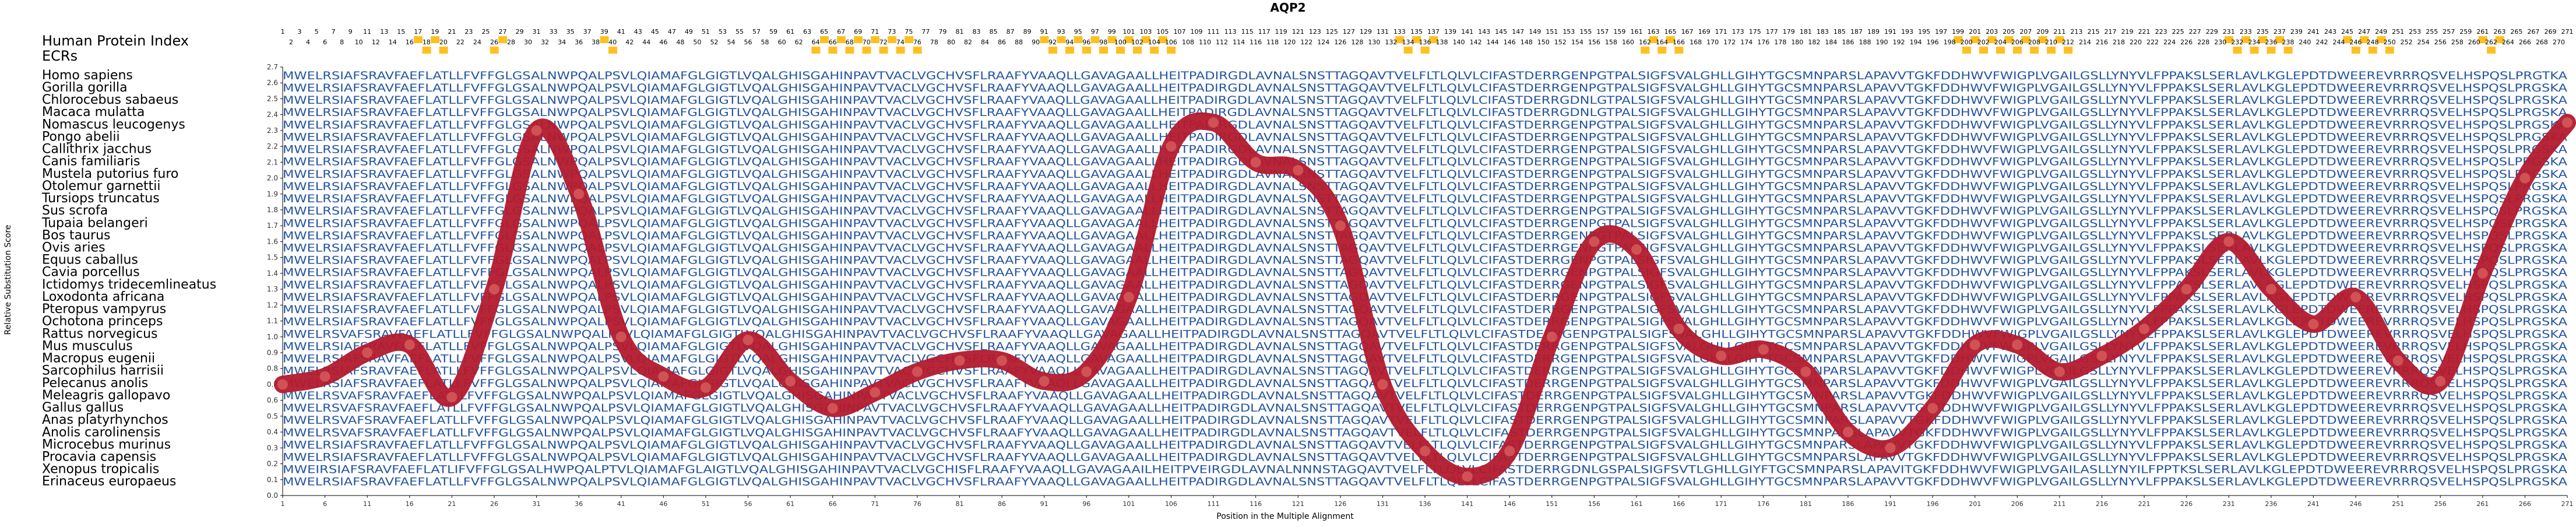 The height and width of the screenshot is (527, 2576). I want to click on human-index-number: 142, so click(1476, 42).